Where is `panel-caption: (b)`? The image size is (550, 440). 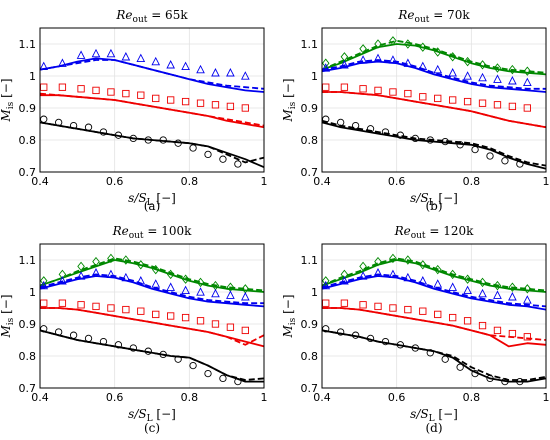
panel-caption: (b) is located at coordinates (433, 206).